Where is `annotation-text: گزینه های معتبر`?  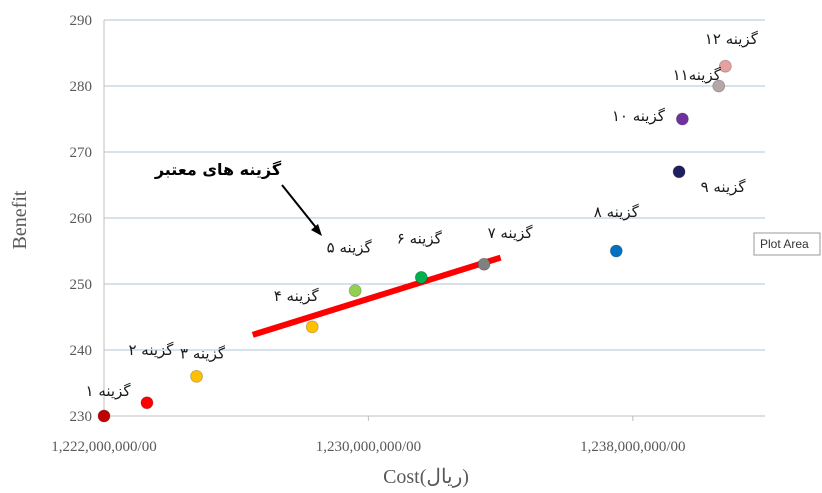
annotation-text: گزینه های معتبر is located at coordinates (218, 169).